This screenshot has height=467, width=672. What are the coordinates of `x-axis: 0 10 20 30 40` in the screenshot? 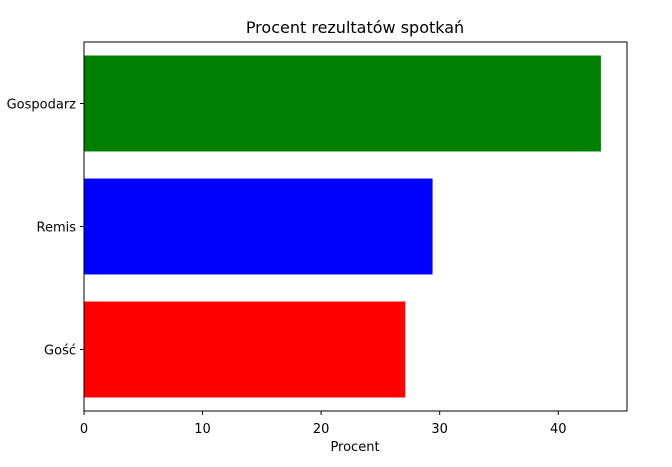 It's located at (323, 424).